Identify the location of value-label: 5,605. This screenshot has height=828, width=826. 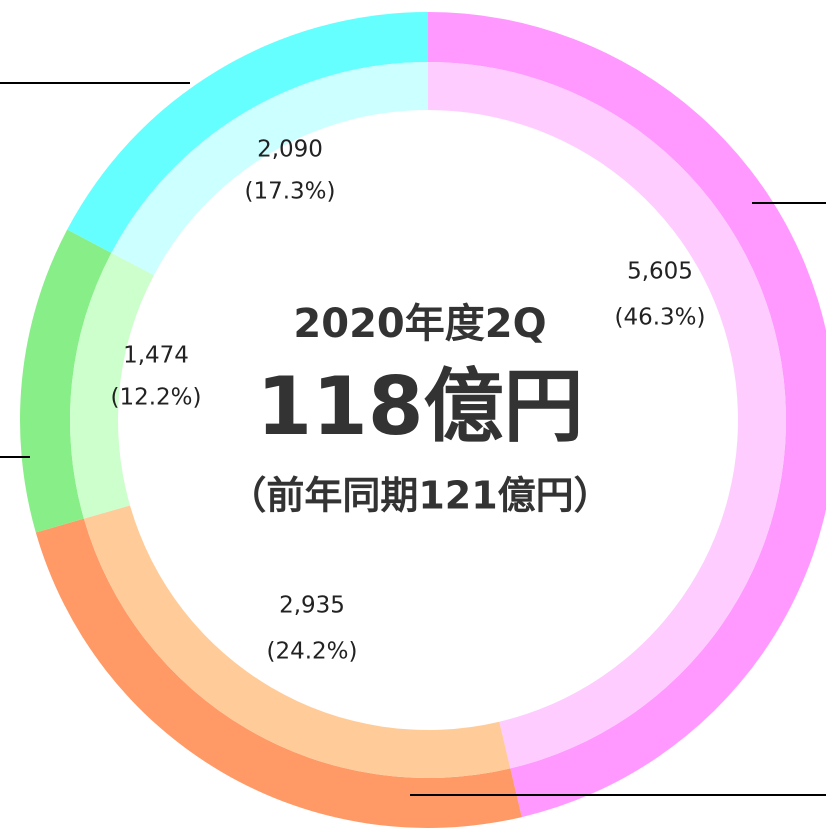
(660, 272).